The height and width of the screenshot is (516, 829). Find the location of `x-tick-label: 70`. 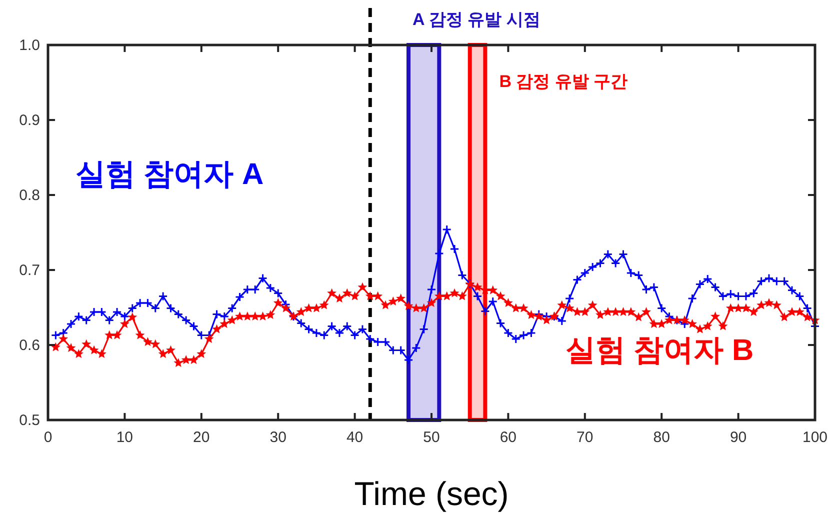

x-tick-label: 70 is located at coordinates (585, 437).